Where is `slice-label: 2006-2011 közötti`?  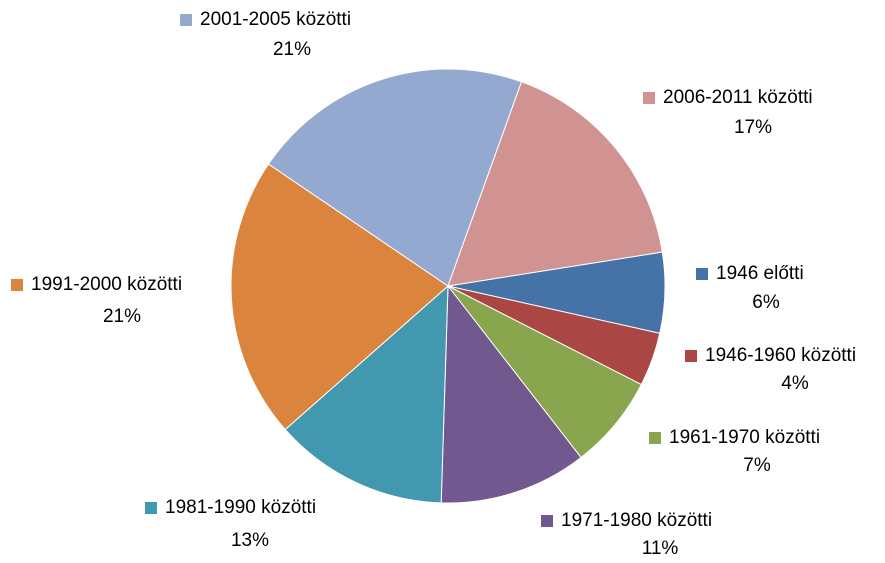 slice-label: 2006-2011 közötti is located at coordinates (738, 97).